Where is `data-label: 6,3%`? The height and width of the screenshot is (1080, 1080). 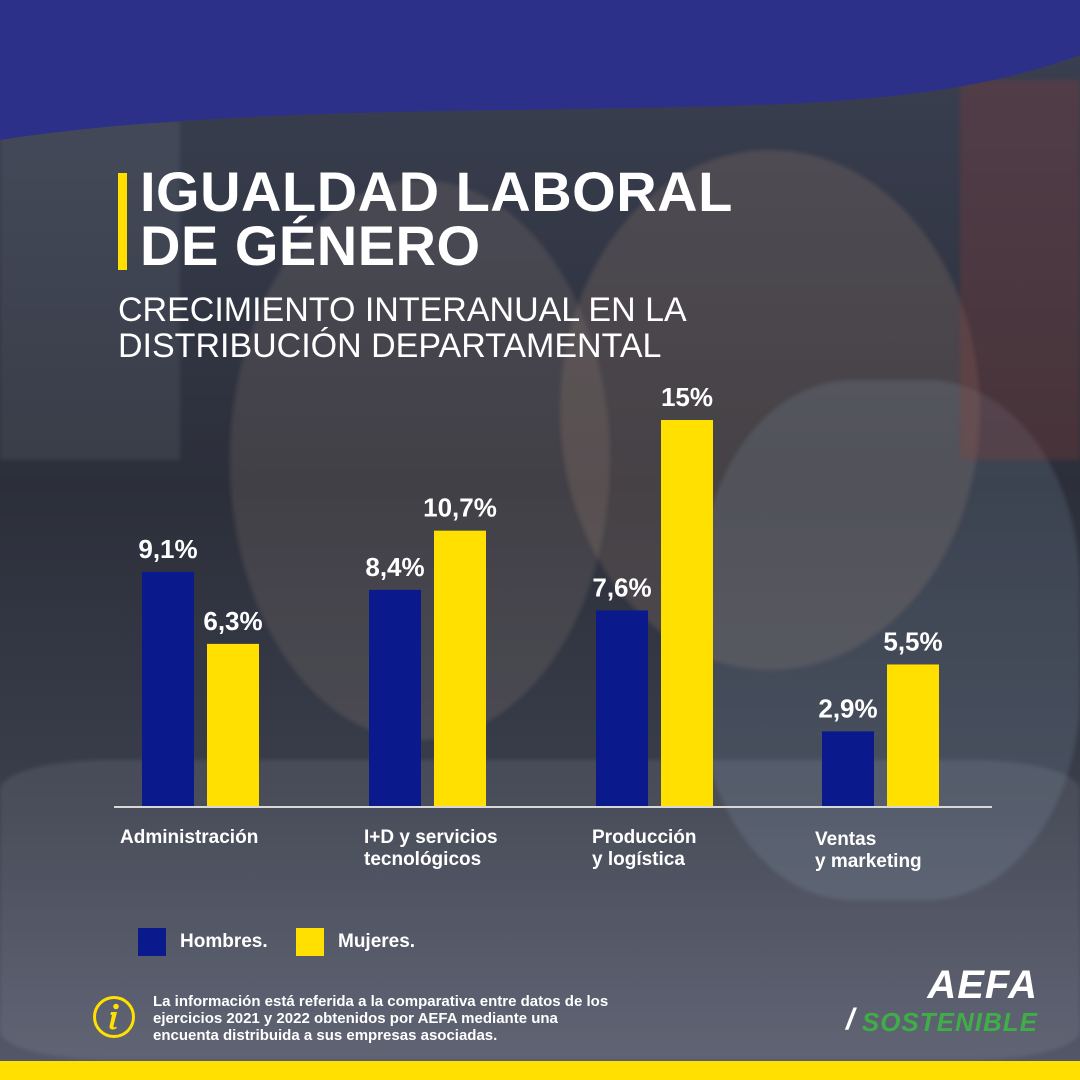 data-label: 6,3% is located at coordinates (232, 621).